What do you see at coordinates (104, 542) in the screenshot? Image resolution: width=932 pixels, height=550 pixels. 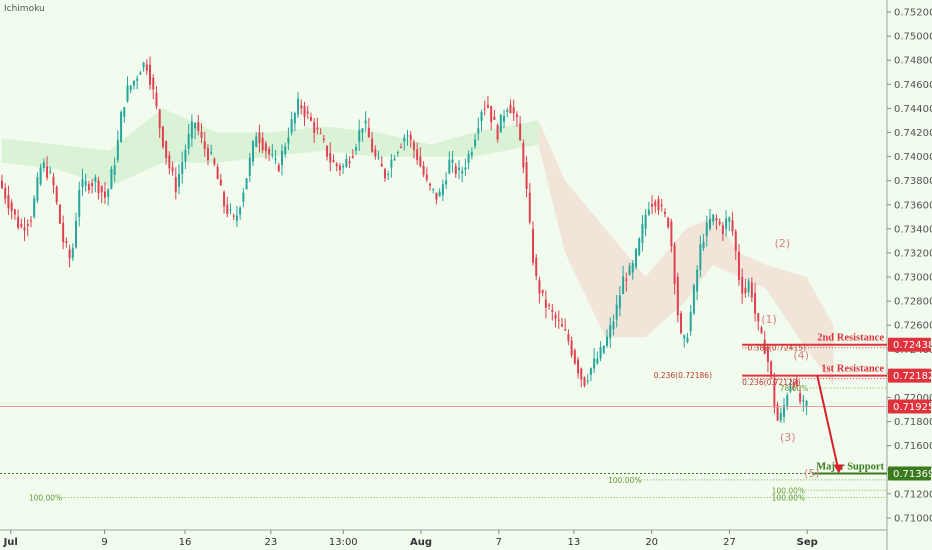 I see `x-tick-label: 9` at bounding box center [104, 542].